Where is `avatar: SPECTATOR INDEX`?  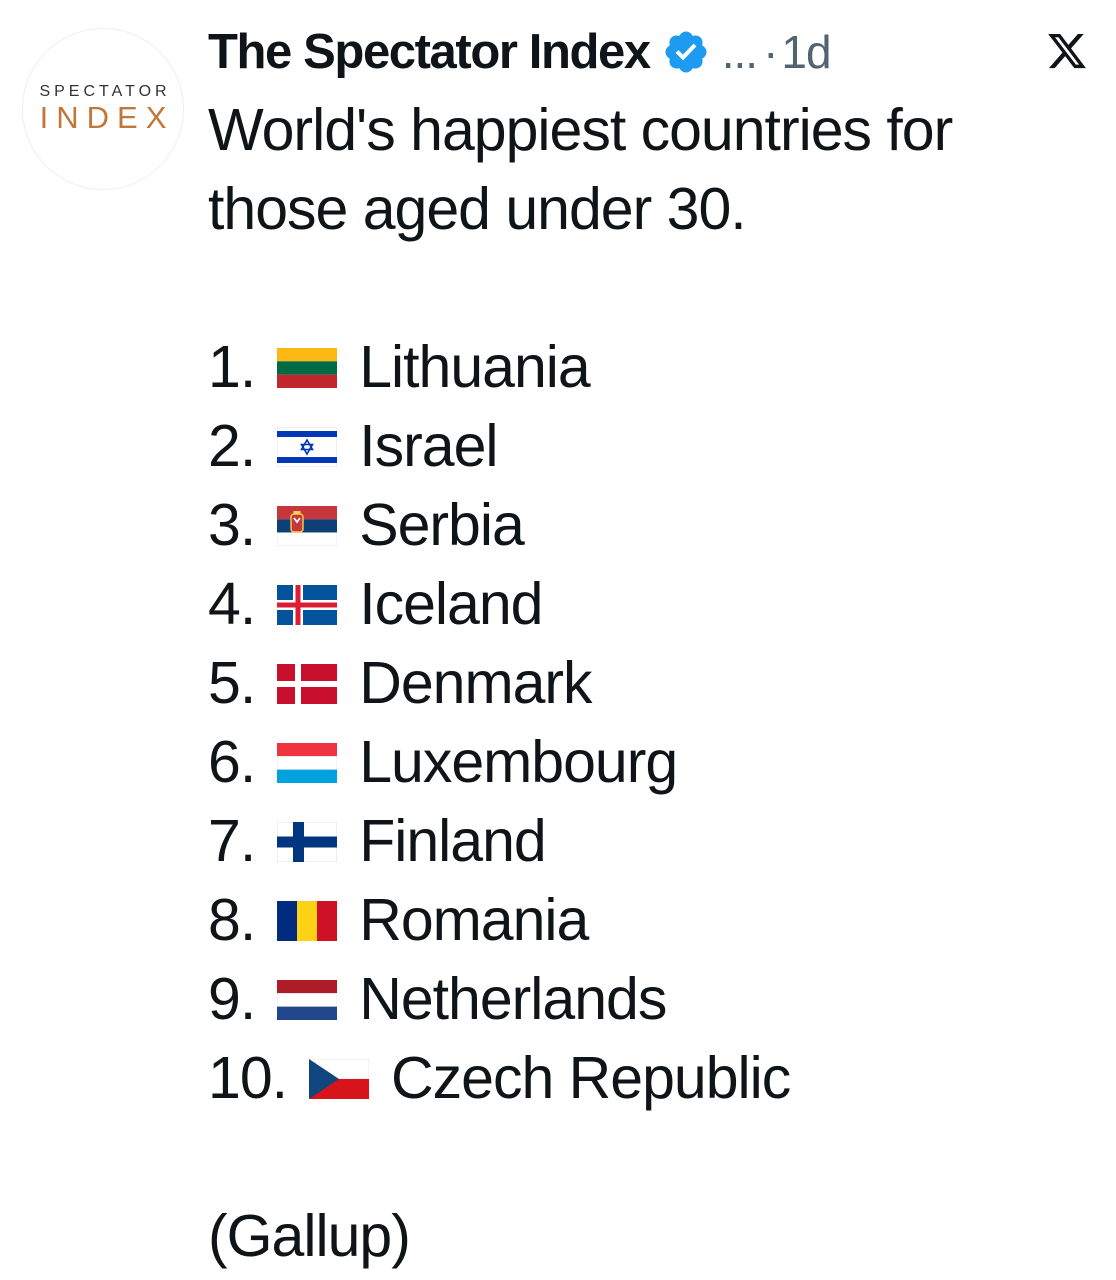
avatar: SPECTATOR INDEX is located at coordinates (103, 109).